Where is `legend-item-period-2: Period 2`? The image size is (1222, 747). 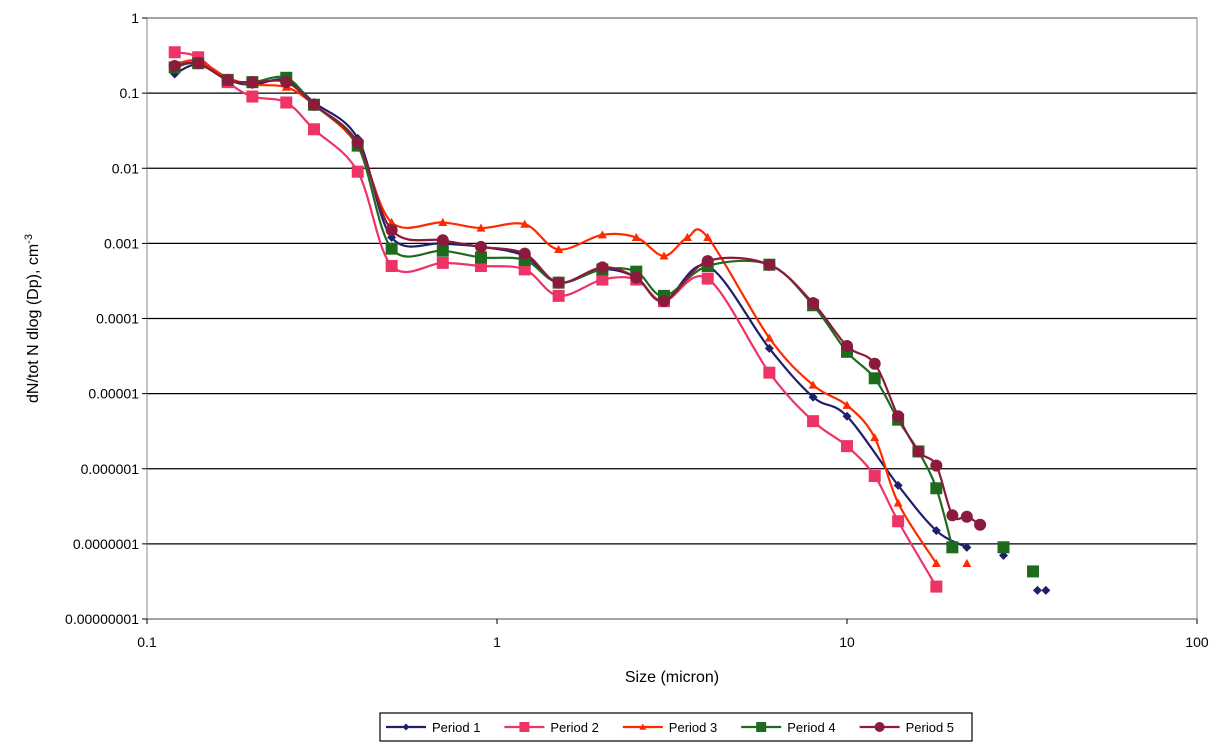 legend-item-period-2: Period 2 is located at coordinates (551, 727).